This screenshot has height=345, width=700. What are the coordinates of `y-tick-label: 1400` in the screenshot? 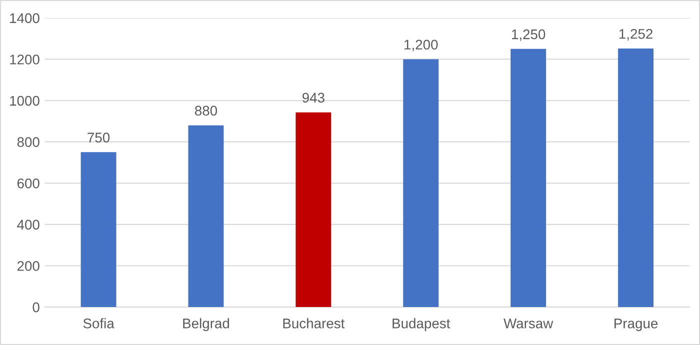 It's located at (25, 18).